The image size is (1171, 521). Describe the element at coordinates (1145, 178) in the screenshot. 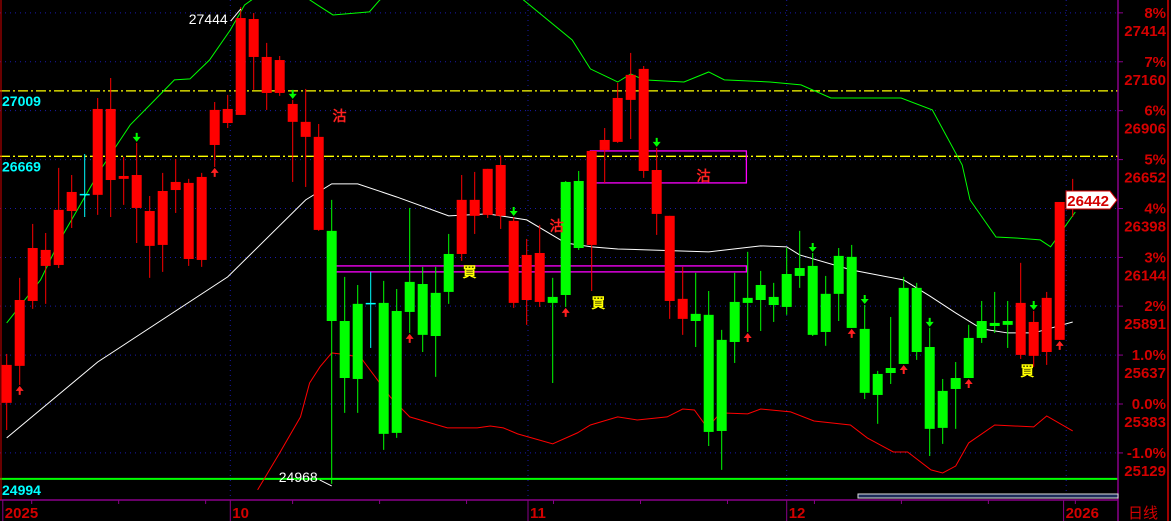

I see `price-tick-label: 26652` at that location.